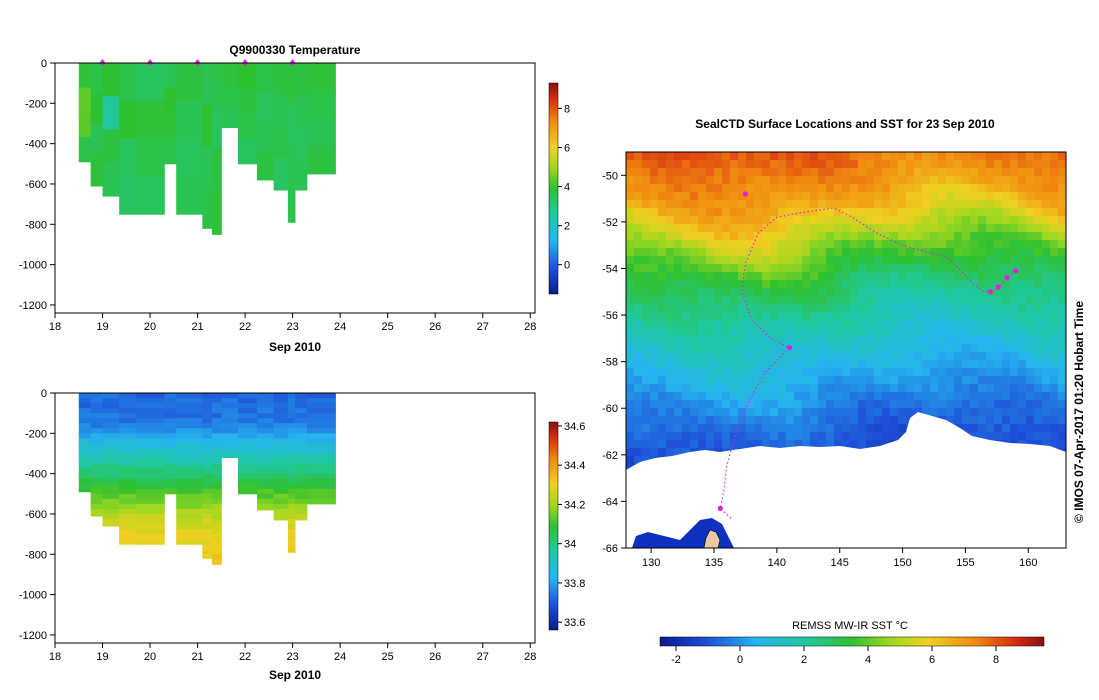 The image size is (1099, 700). What do you see at coordinates (740, 660) in the screenshot?
I see `colorbar-tick-label: 0` at bounding box center [740, 660].